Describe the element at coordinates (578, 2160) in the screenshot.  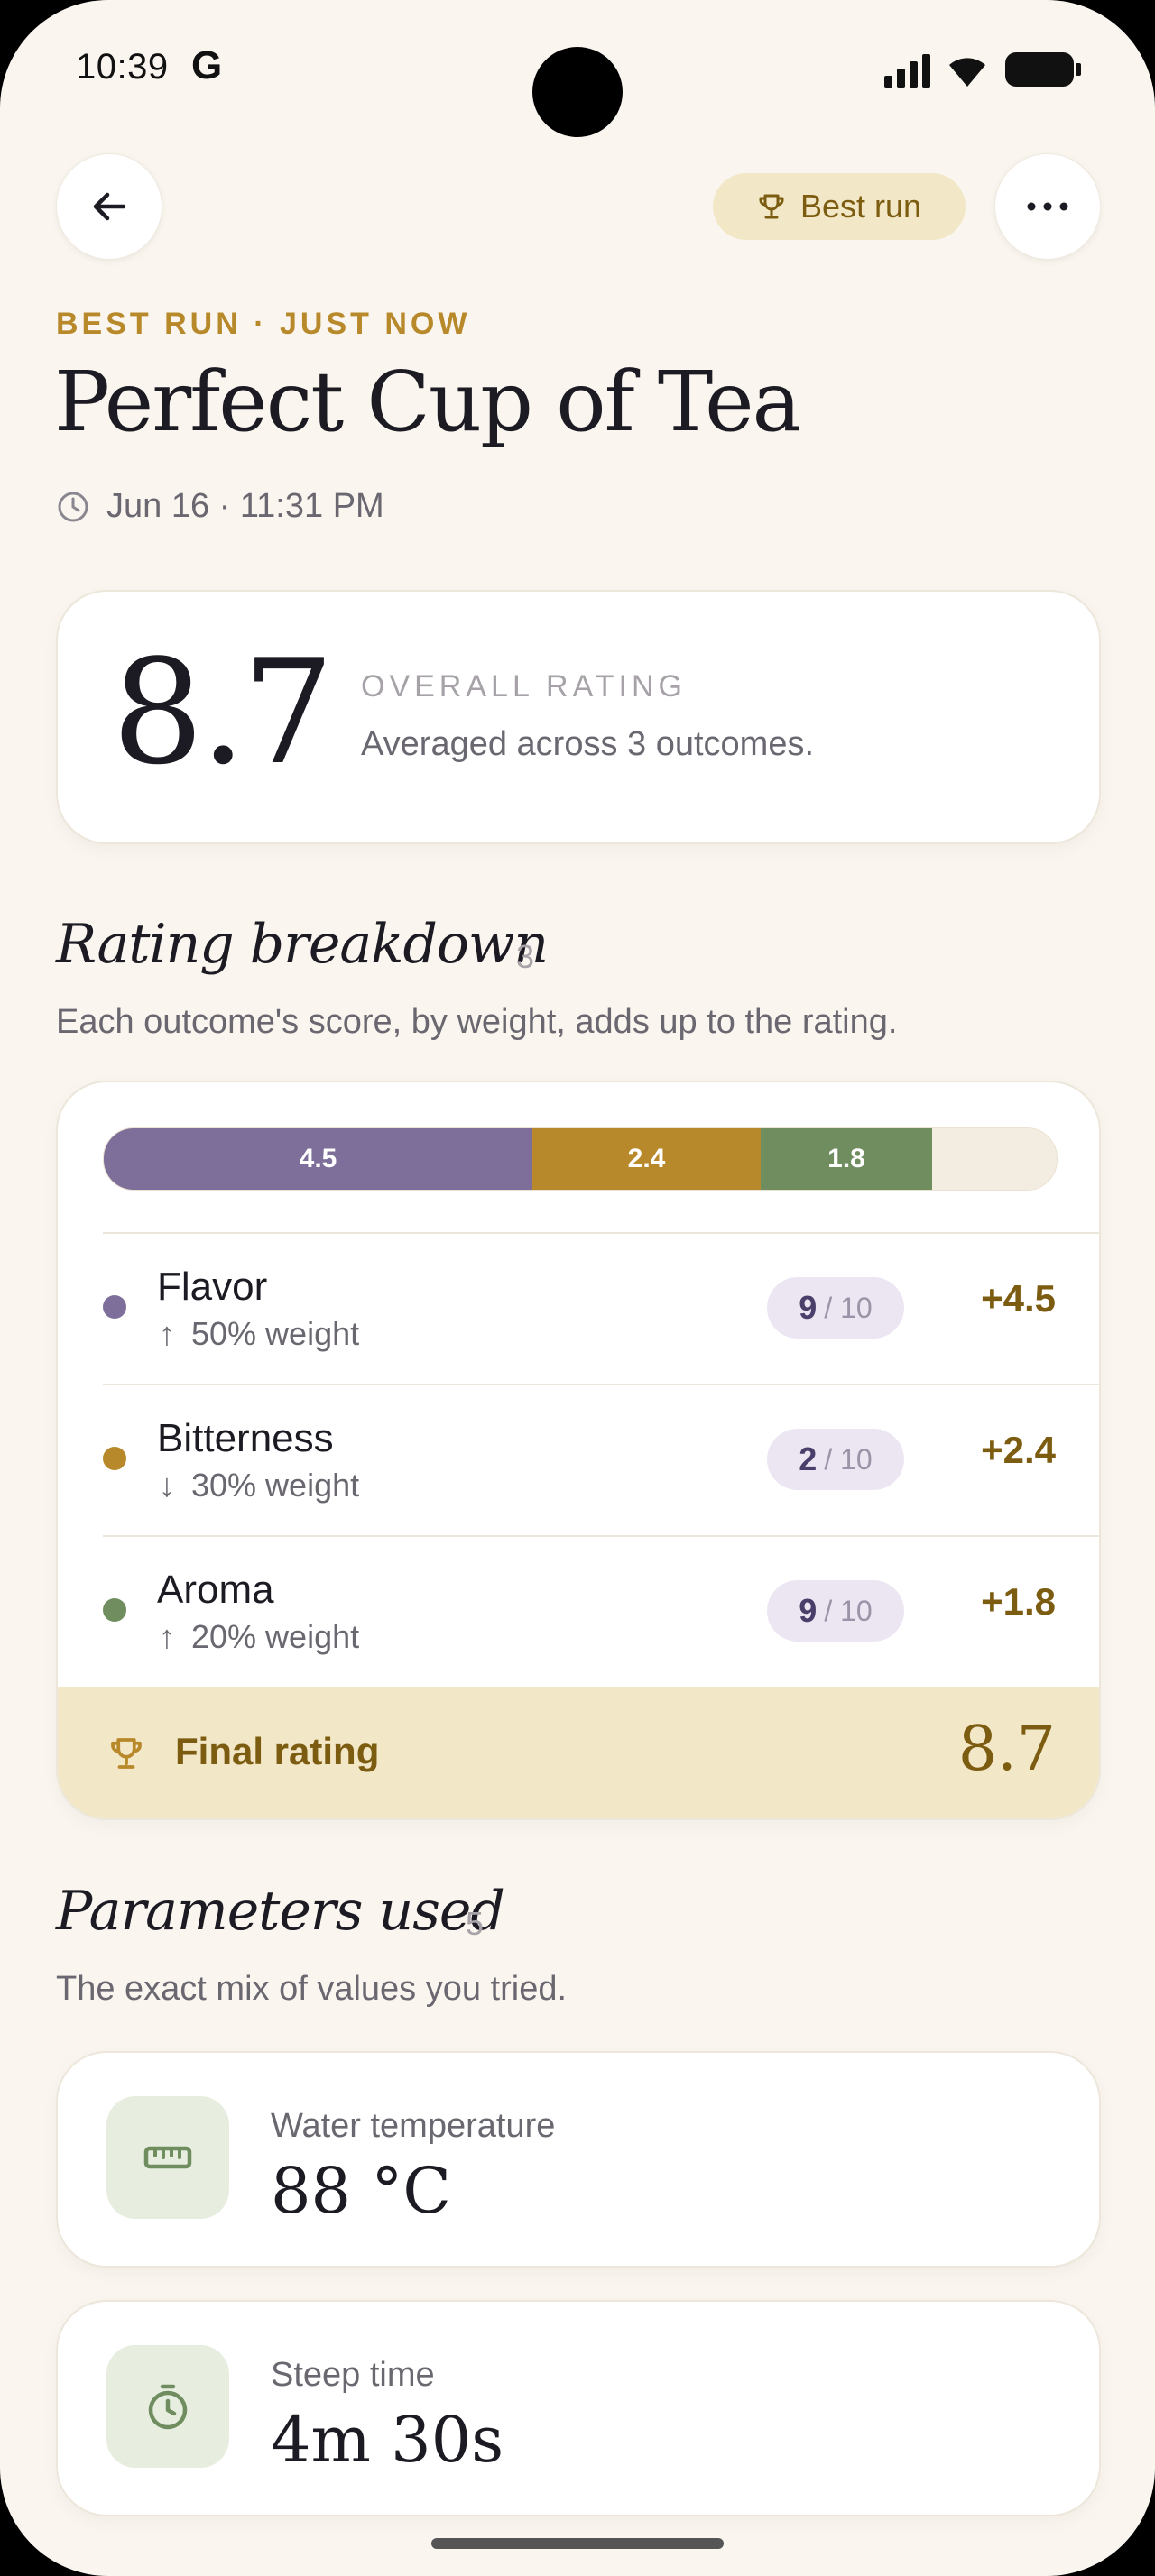
I see `parameter-card-water-temperature: Water temperature 88 °C` at that location.